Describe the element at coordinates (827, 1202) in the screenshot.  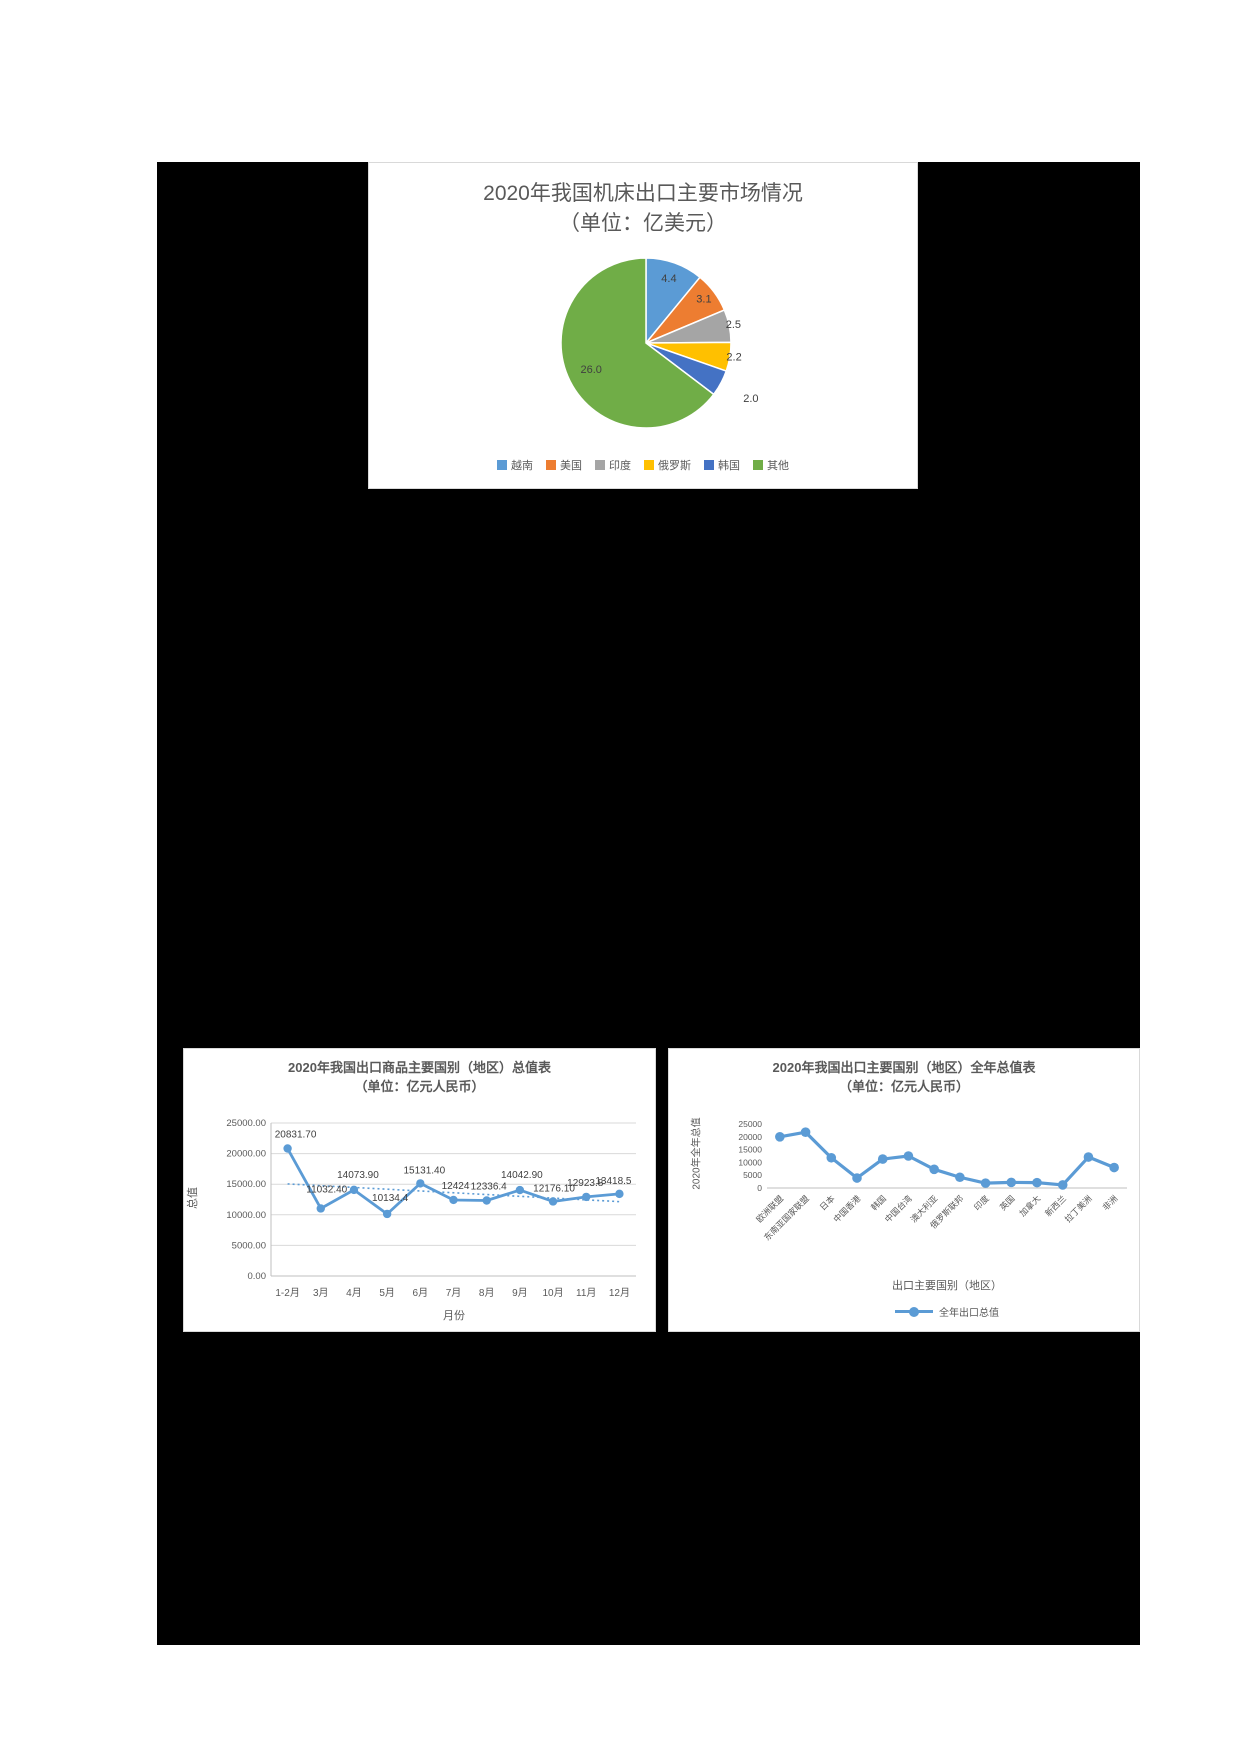
I see `svg-text: 日本` at that location.